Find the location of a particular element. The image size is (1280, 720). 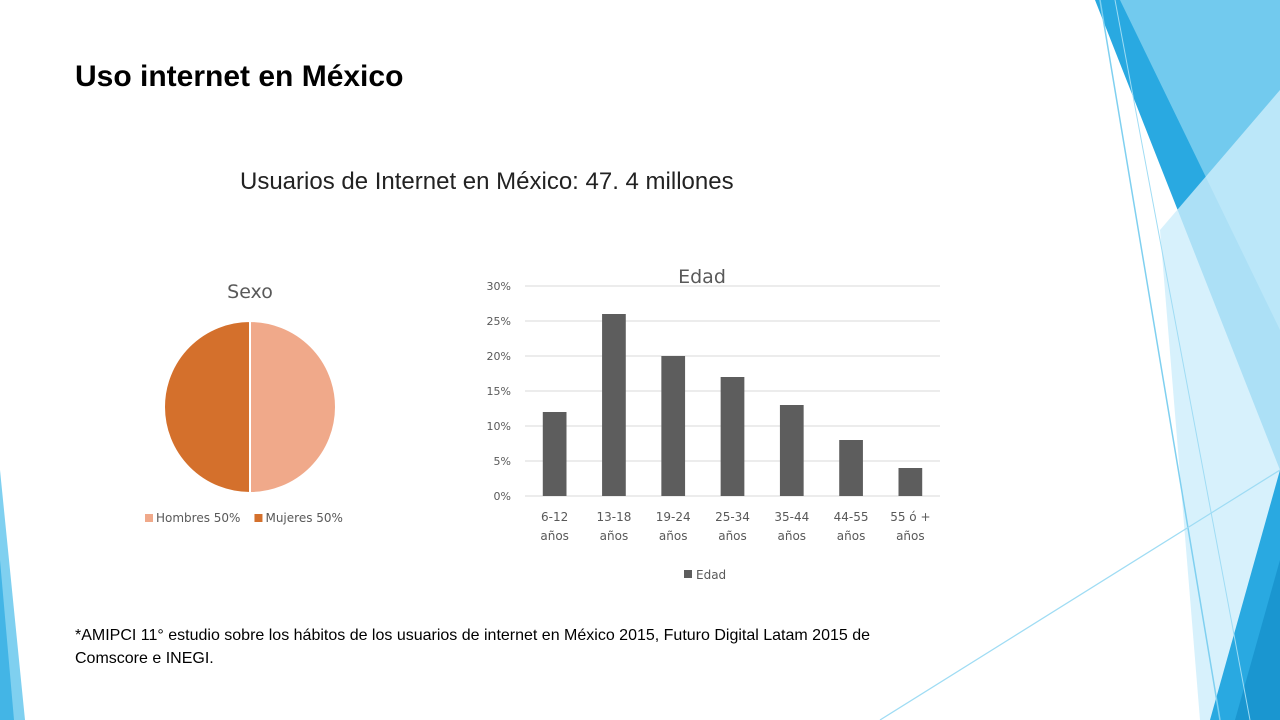

y-tick-label: 25% is located at coordinates (499, 321).